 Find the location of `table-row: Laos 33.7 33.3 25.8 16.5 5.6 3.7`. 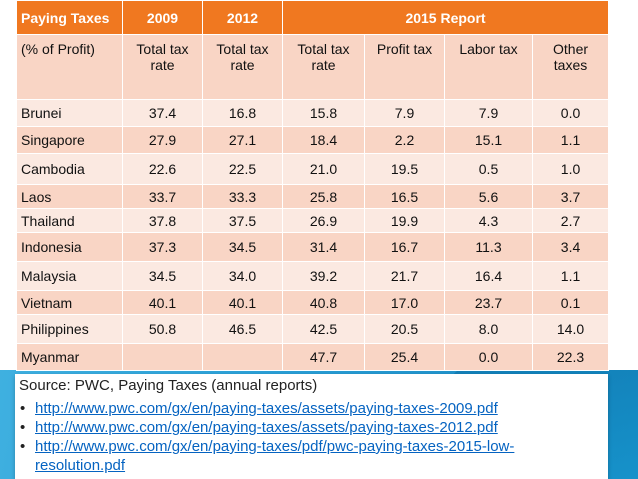

table-row: Laos 33.7 33.3 25.8 16.5 5.6 3.7 is located at coordinates (313, 196).